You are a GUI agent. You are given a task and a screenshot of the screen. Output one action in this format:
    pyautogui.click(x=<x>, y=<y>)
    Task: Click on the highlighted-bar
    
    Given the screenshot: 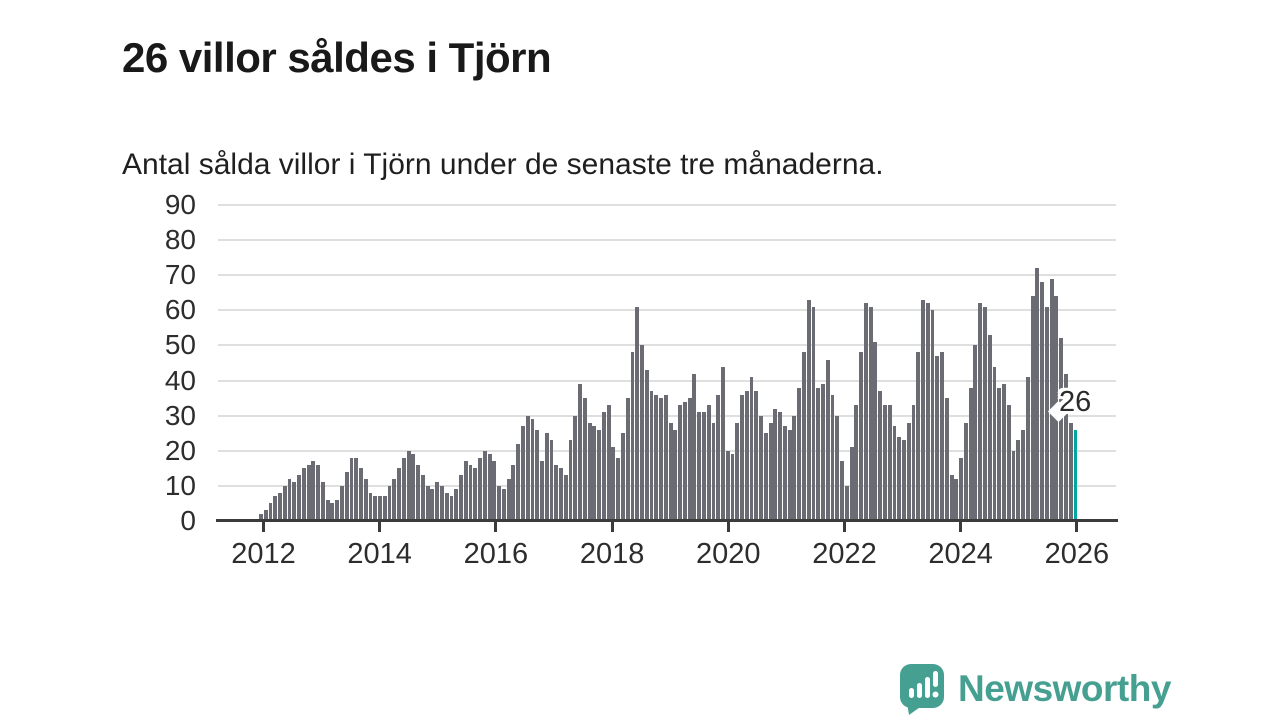 What is the action you would take?
    pyautogui.click(x=1075, y=475)
    